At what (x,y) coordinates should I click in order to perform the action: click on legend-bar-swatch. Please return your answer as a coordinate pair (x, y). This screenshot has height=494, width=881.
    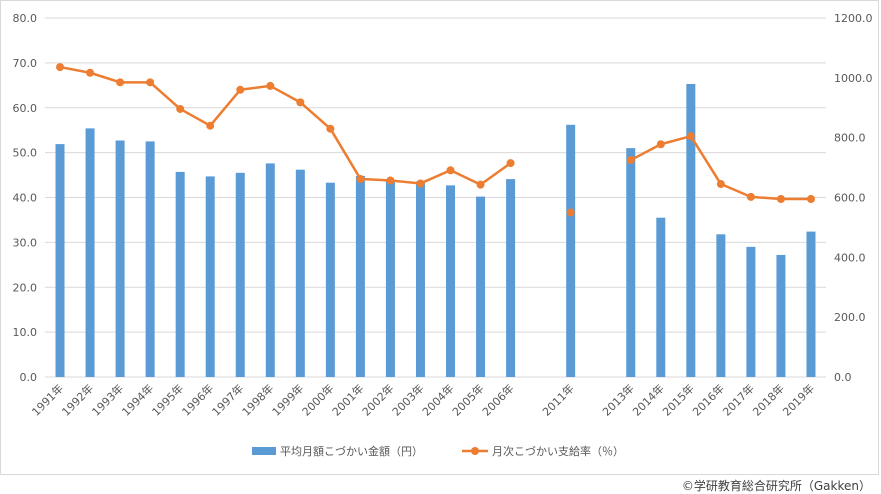
    Looking at the image, I should click on (264, 451).